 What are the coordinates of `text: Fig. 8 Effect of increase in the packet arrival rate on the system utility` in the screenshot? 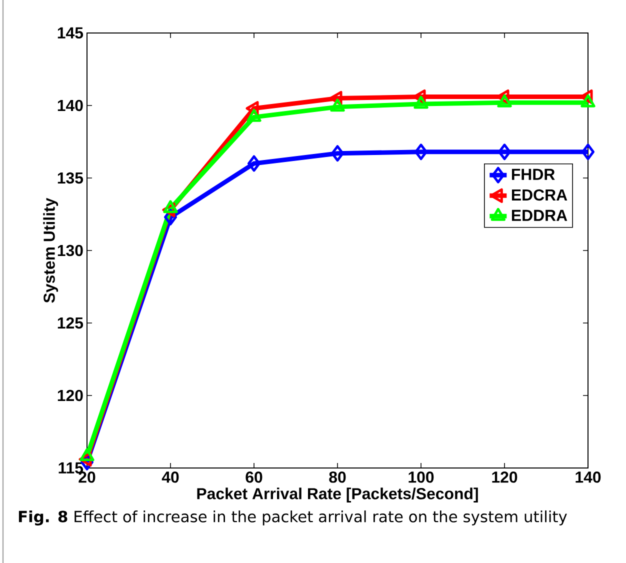 It's located at (292, 518).